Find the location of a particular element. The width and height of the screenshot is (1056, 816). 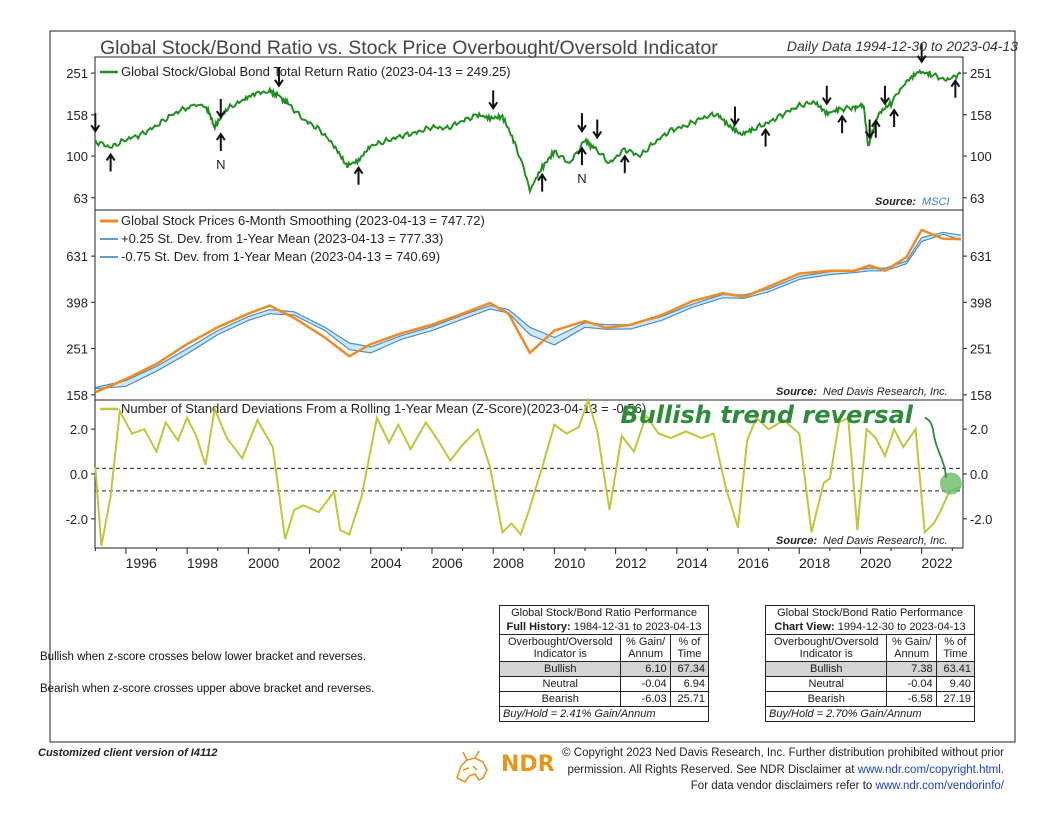

x-tick-label: 2018 is located at coordinates (814, 563).